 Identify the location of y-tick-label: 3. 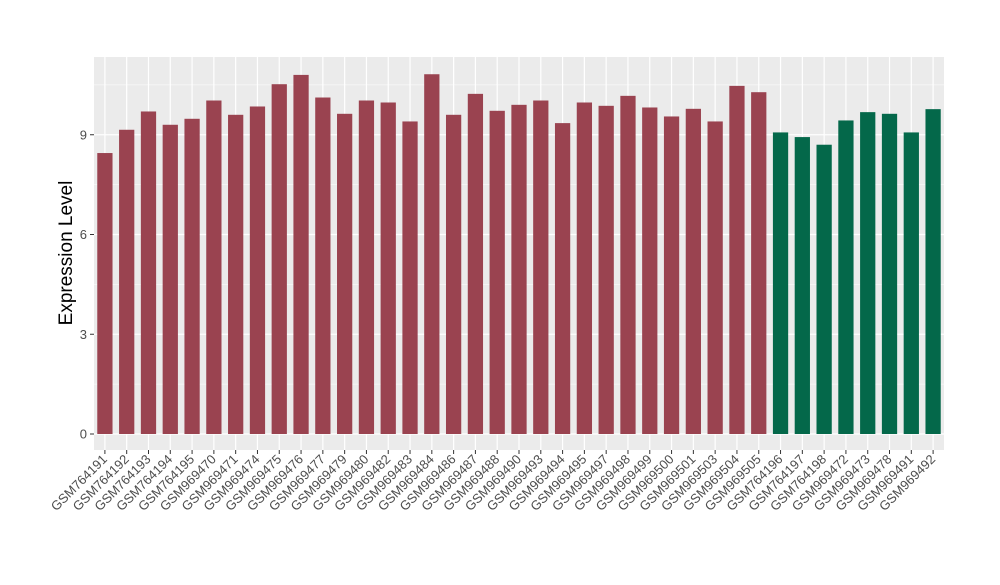
(83, 334).